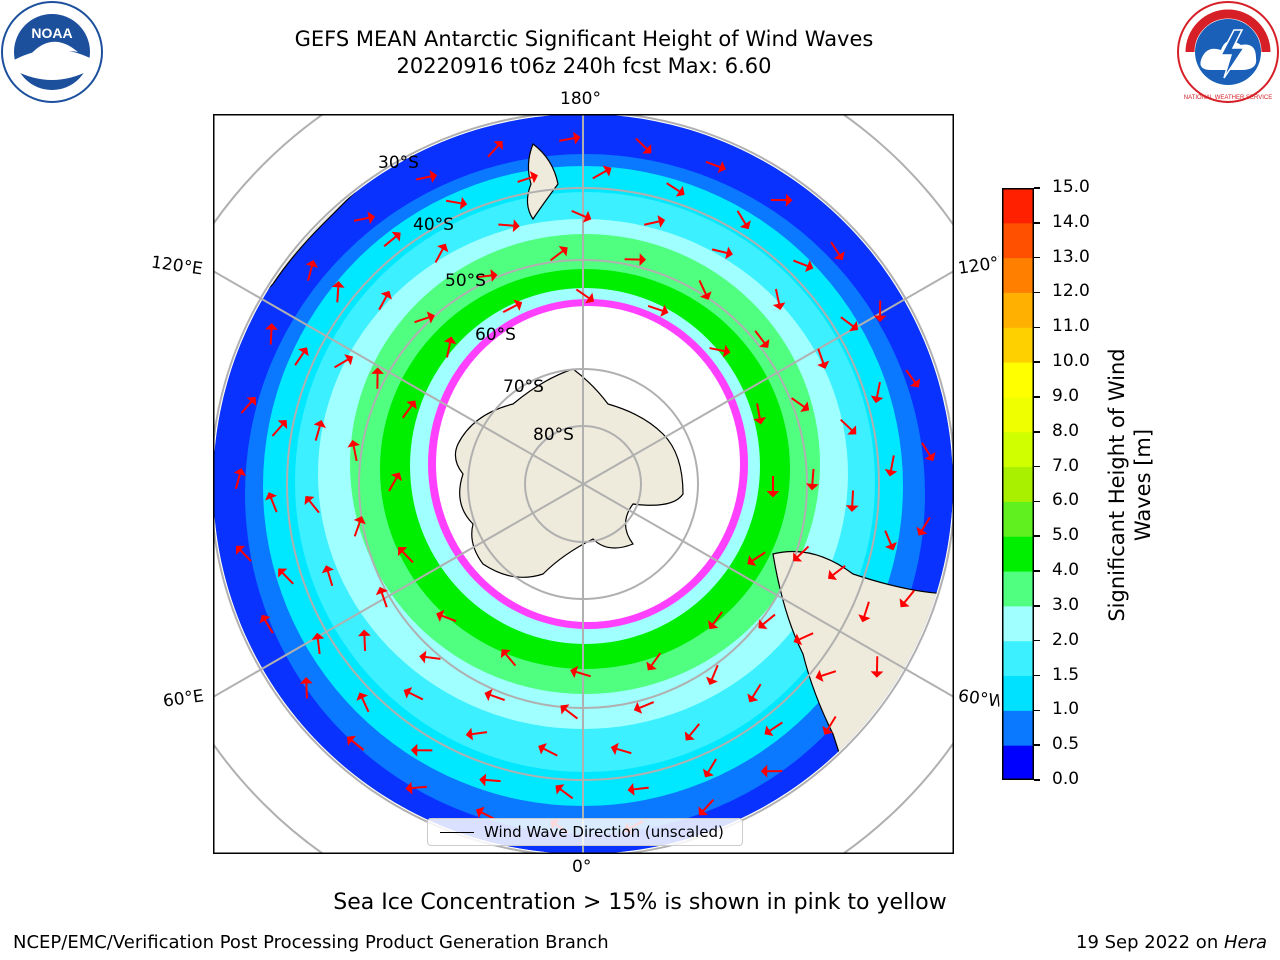 The image size is (1280, 960). I want to click on colorbar-tick-label: 7.0, so click(1066, 465).